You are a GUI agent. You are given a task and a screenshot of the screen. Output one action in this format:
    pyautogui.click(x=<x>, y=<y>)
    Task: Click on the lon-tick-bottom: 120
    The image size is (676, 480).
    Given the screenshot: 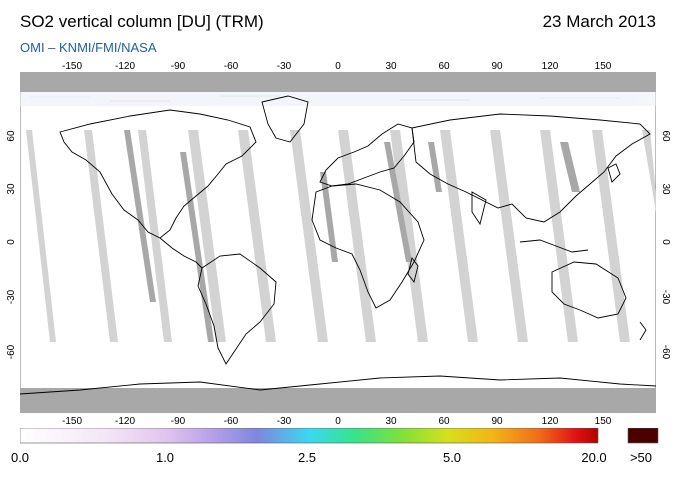 What is the action you would take?
    pyautogui.click(x=550, y=421)
    